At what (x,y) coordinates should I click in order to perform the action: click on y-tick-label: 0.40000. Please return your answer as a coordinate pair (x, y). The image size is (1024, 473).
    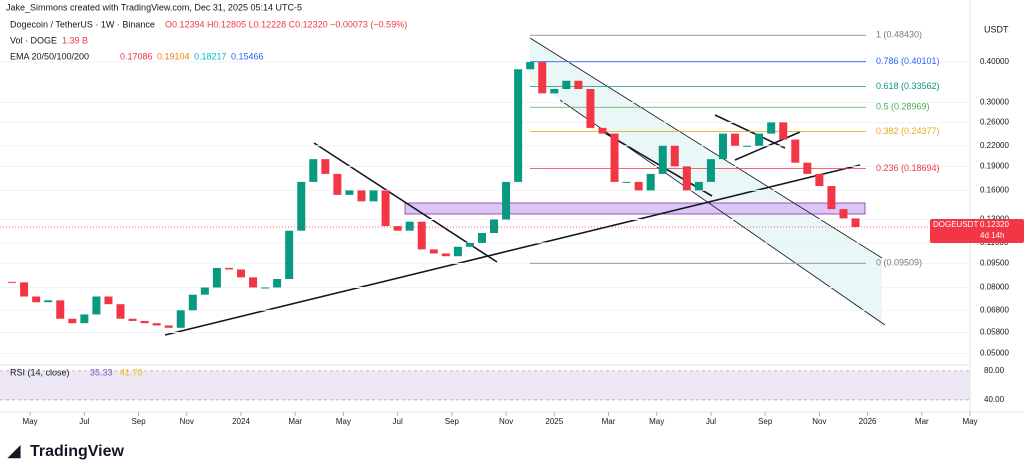
    Looking at the image, I should click on (994, 61).